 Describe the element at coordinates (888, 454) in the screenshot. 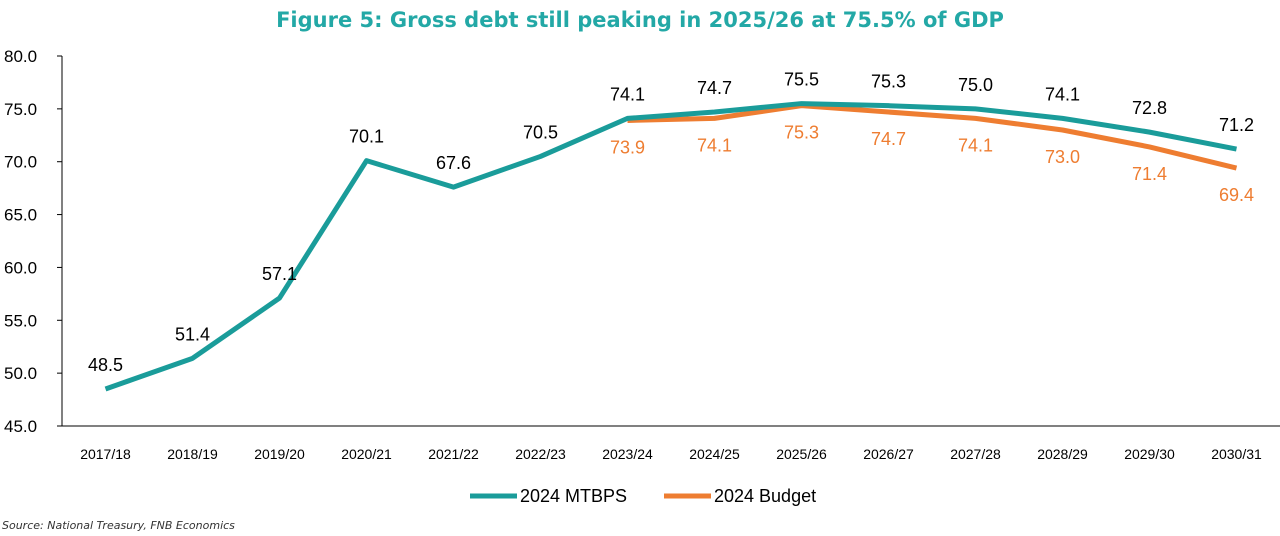

I see `x-tick-label: 2026/27` at that location.